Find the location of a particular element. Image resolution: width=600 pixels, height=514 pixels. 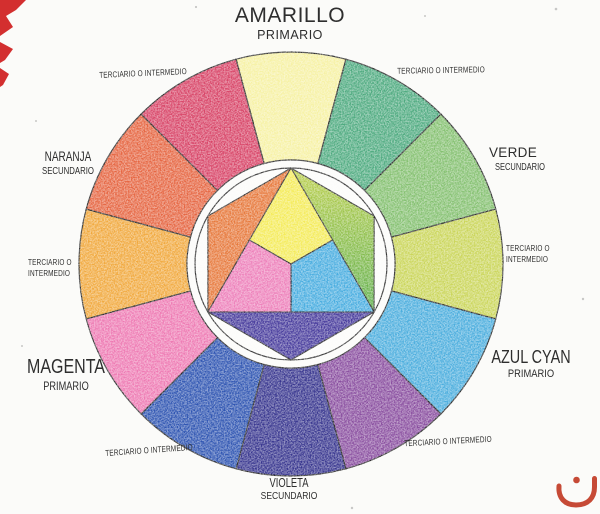

color-name-azul-cyan: AZUL CYAN is located at coordinates (531, 357).